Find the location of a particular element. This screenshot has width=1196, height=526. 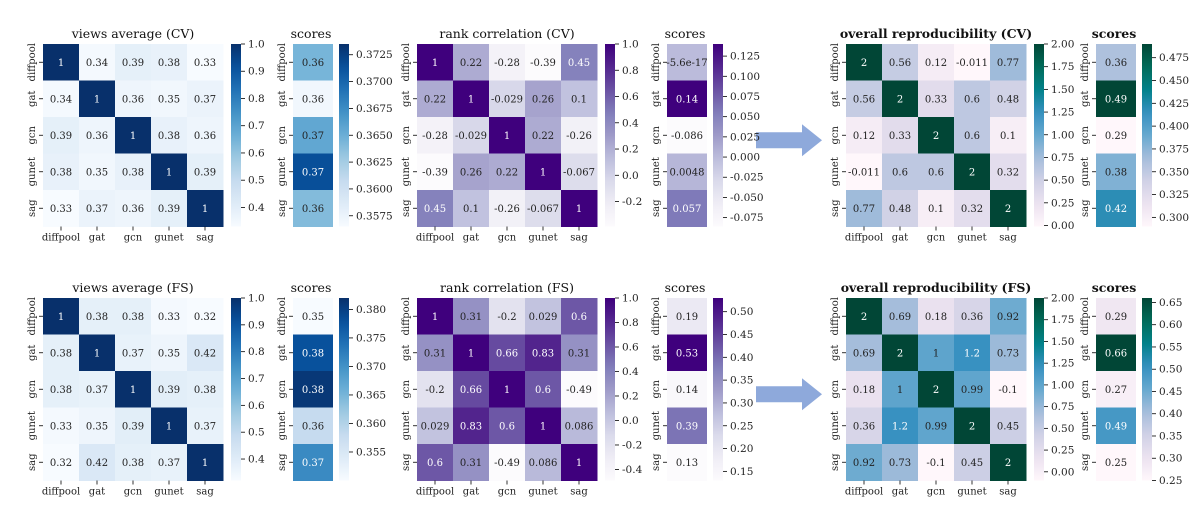

scores-colorbar-6-tick-label: 0.35 is located at coordinates (1170, 436).